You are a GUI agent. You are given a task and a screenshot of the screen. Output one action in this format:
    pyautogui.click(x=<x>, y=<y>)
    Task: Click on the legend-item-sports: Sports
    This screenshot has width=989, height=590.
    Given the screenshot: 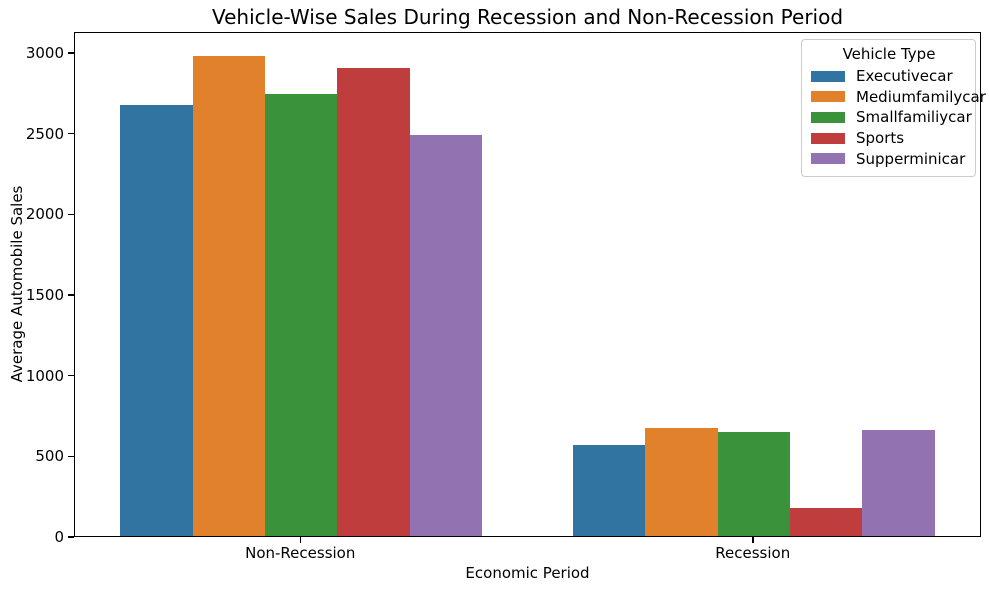 What is the action you would take?
    pyautogui.click(x=889, y=138)
    